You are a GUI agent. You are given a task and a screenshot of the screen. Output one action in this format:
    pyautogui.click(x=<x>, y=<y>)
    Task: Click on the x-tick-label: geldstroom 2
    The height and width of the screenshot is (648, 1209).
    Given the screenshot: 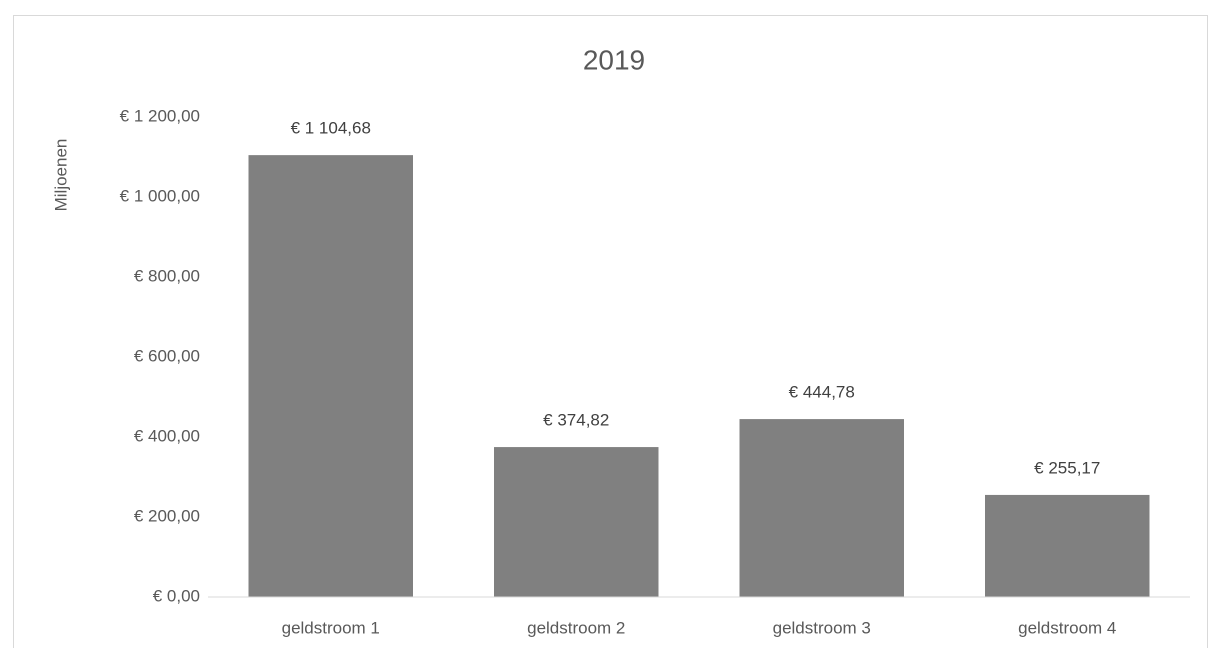 What is the action you would take?
    pyautogui.click(x=576, y=627)
    